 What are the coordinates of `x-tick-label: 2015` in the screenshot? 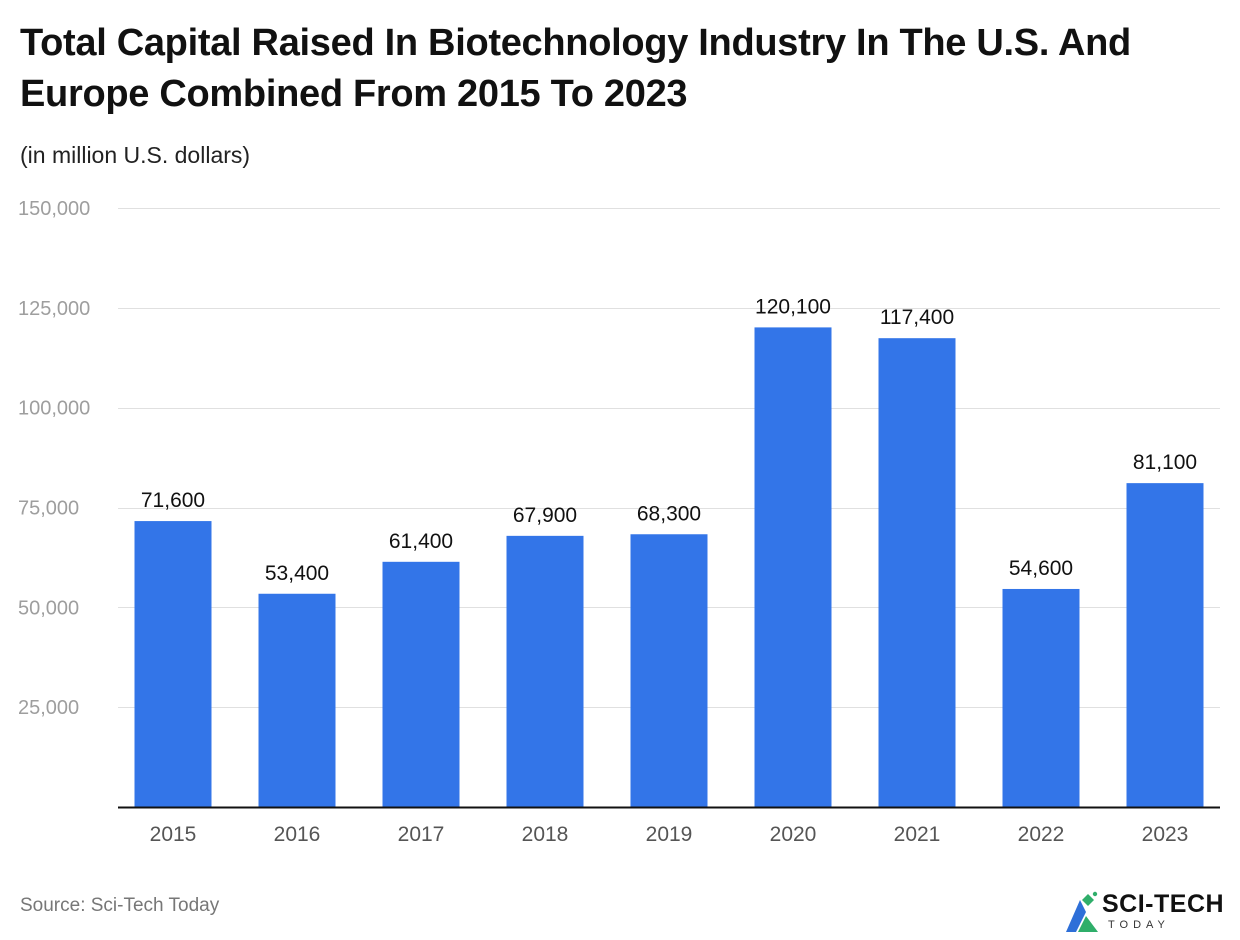 It's located at (173, 834).